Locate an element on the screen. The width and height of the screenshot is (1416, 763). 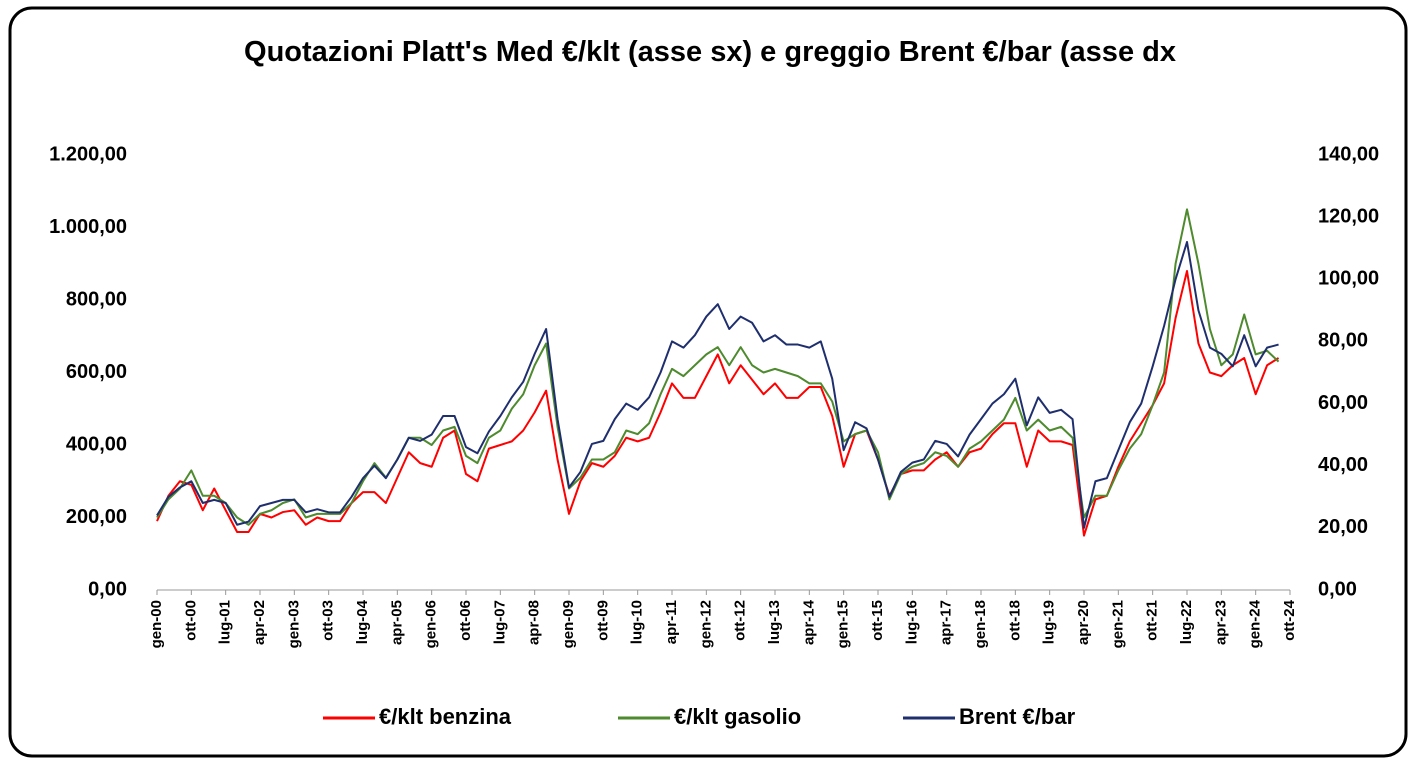
x-tick-label: ott-15 is located at coordinates (877, 620).